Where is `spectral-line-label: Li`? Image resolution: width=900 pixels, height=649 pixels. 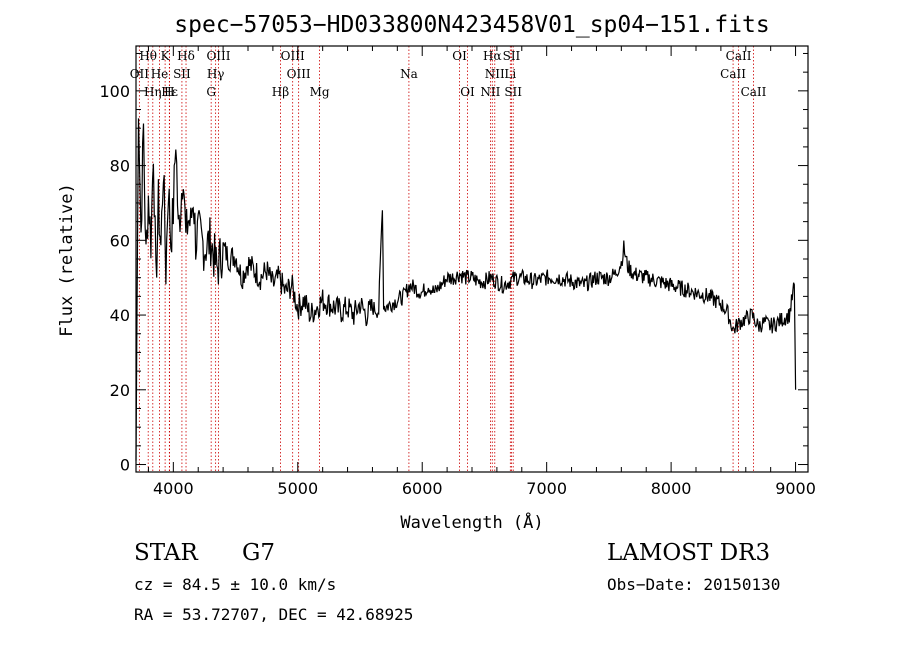
spectral-line-label: Li is located at coordinates (510, 74).